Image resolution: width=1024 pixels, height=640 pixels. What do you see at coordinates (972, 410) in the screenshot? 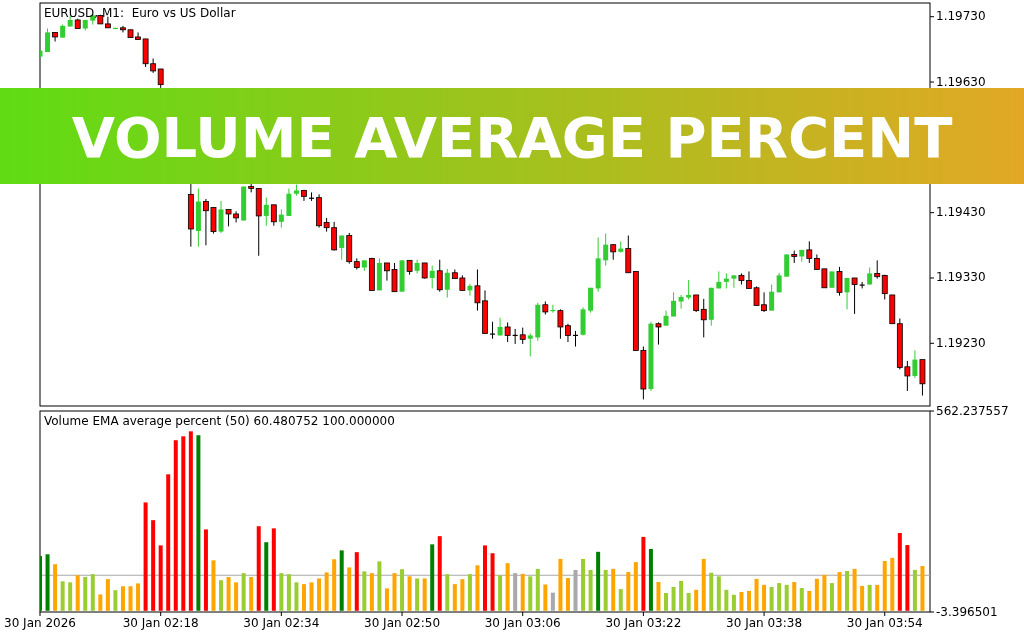
I see `y-tick-label: 562.237557` at bounding box center [972, 410].